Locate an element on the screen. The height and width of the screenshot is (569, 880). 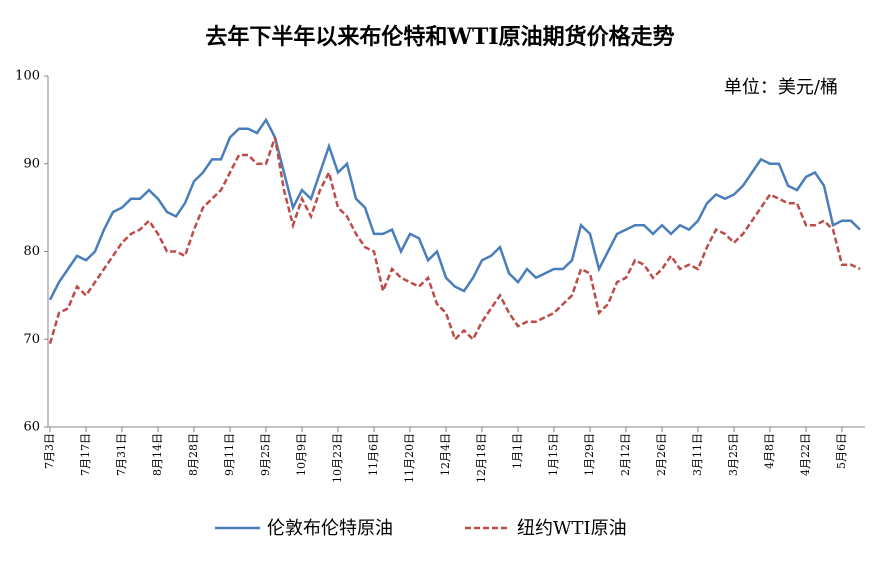
y-tick-label: 90 is located at coordinates (31, 163).